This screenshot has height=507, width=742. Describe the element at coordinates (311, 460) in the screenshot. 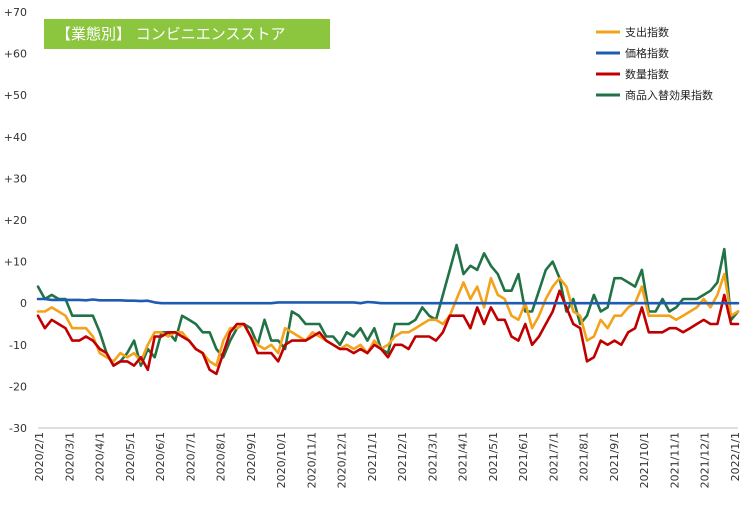

I see `x-tick-label: 2020/11/1` at that location.